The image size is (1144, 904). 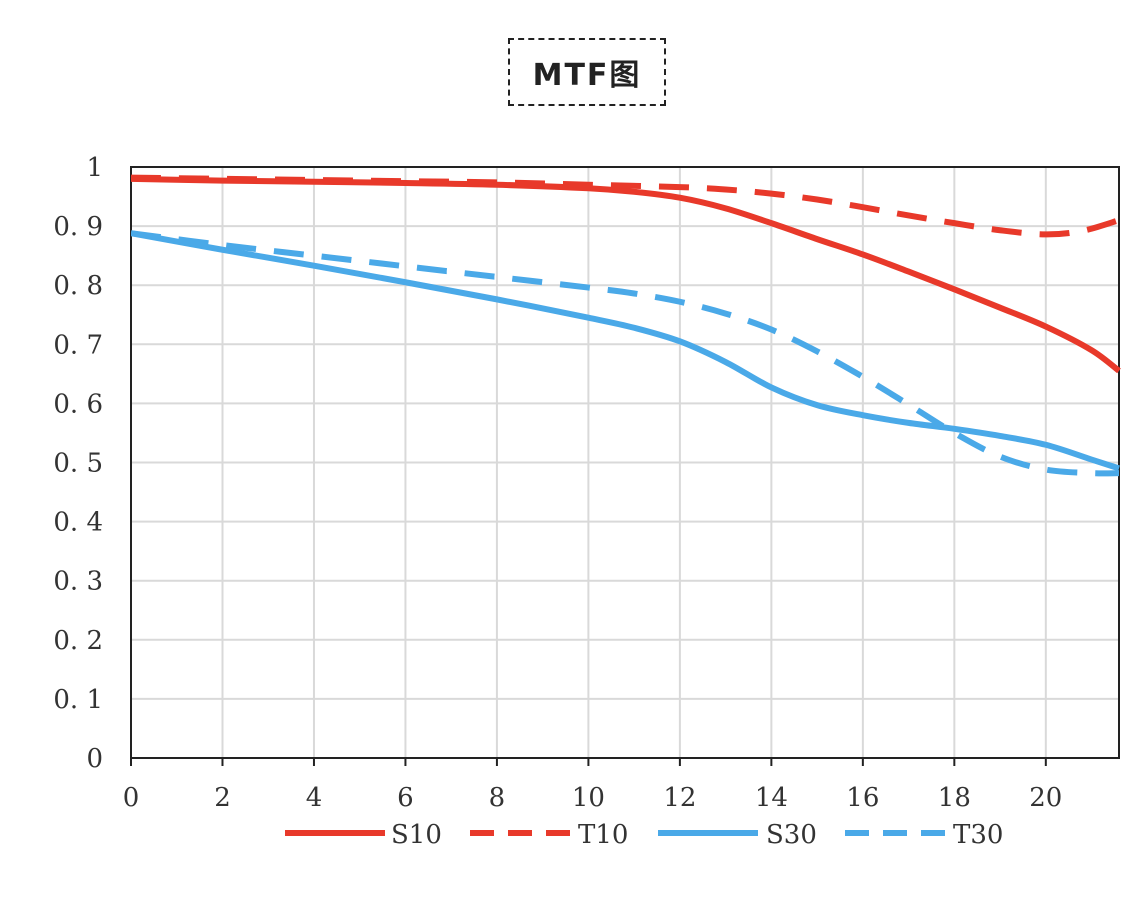 I want to click on y-tick-label: 0. 4, so click(x=78, y=523).